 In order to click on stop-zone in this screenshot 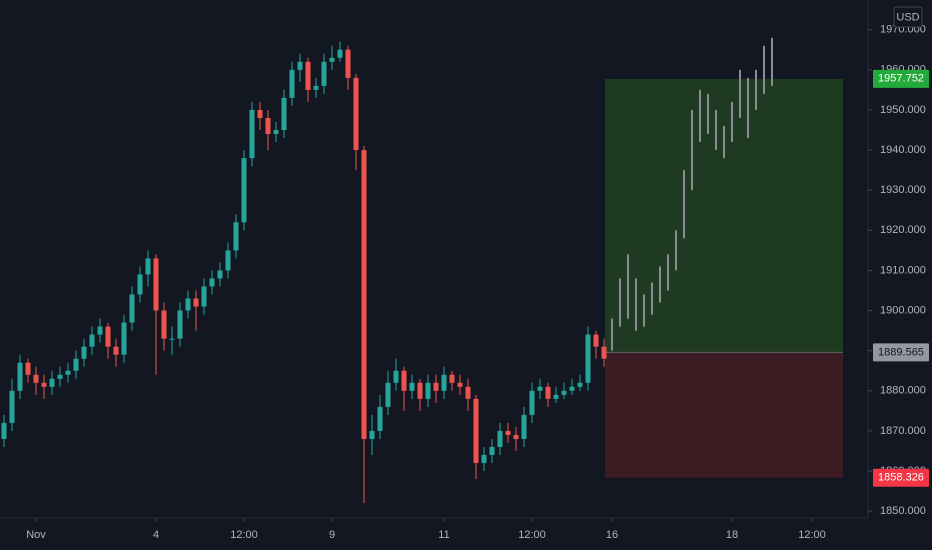, I will do `click(724, 415)`.